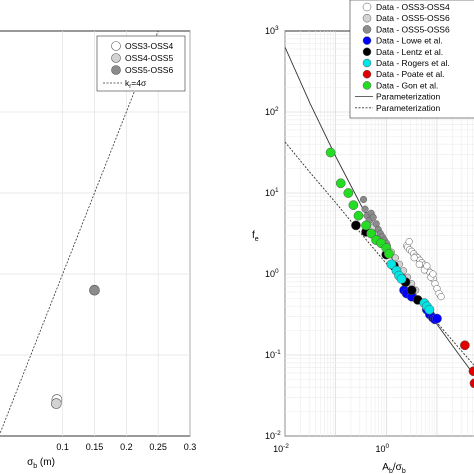  What do you see at coordinates (95, 447) in the screenshot?
I see `left-x-tick-label: 0.15` at bounding box center [95, 447].